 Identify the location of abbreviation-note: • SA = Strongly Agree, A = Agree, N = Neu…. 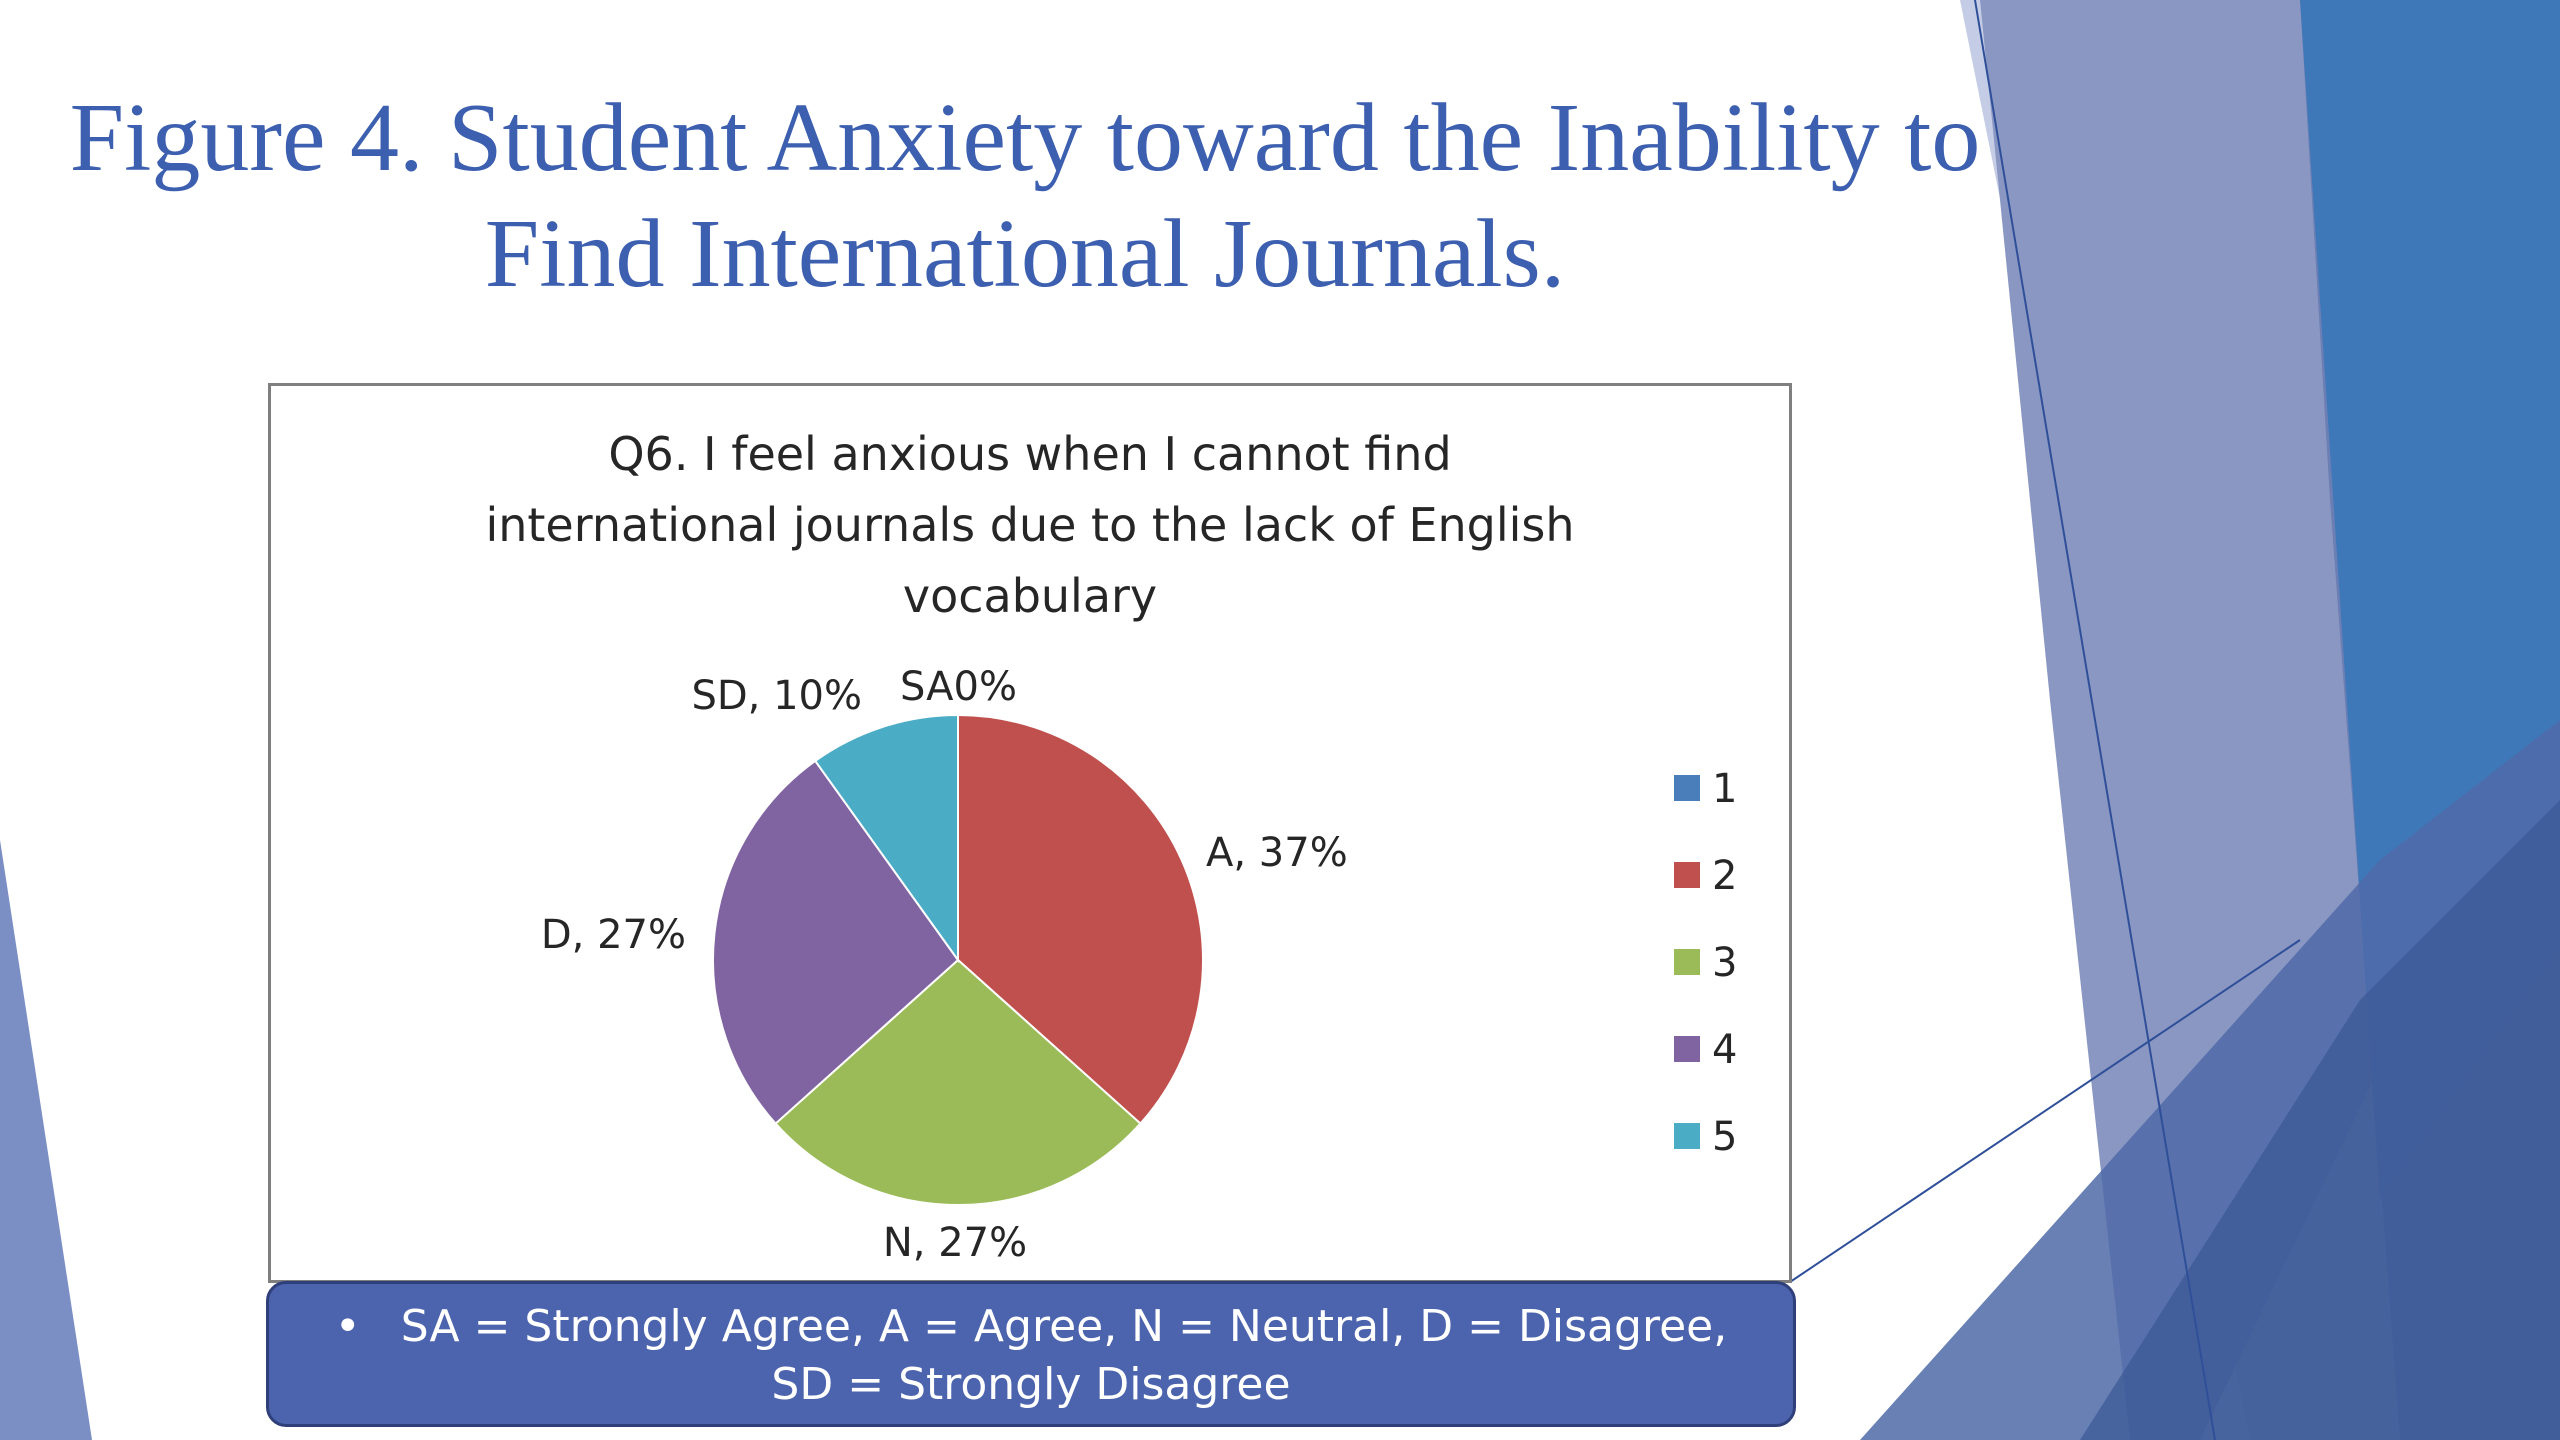
(1031, 1354).